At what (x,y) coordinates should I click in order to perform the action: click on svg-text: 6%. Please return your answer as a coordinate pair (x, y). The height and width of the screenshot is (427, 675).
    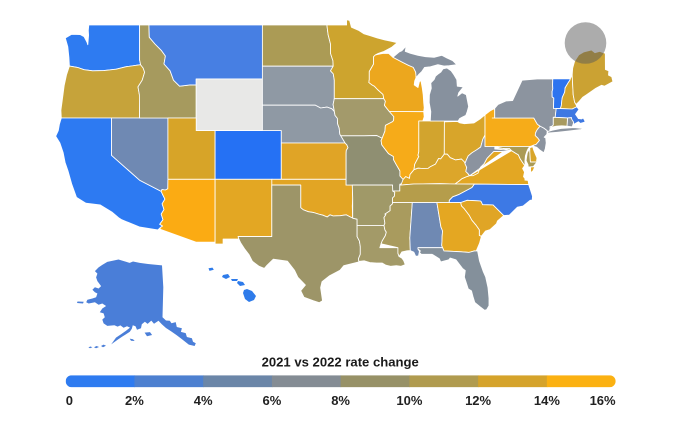
    Looking at the image, I should click on (272, 400).